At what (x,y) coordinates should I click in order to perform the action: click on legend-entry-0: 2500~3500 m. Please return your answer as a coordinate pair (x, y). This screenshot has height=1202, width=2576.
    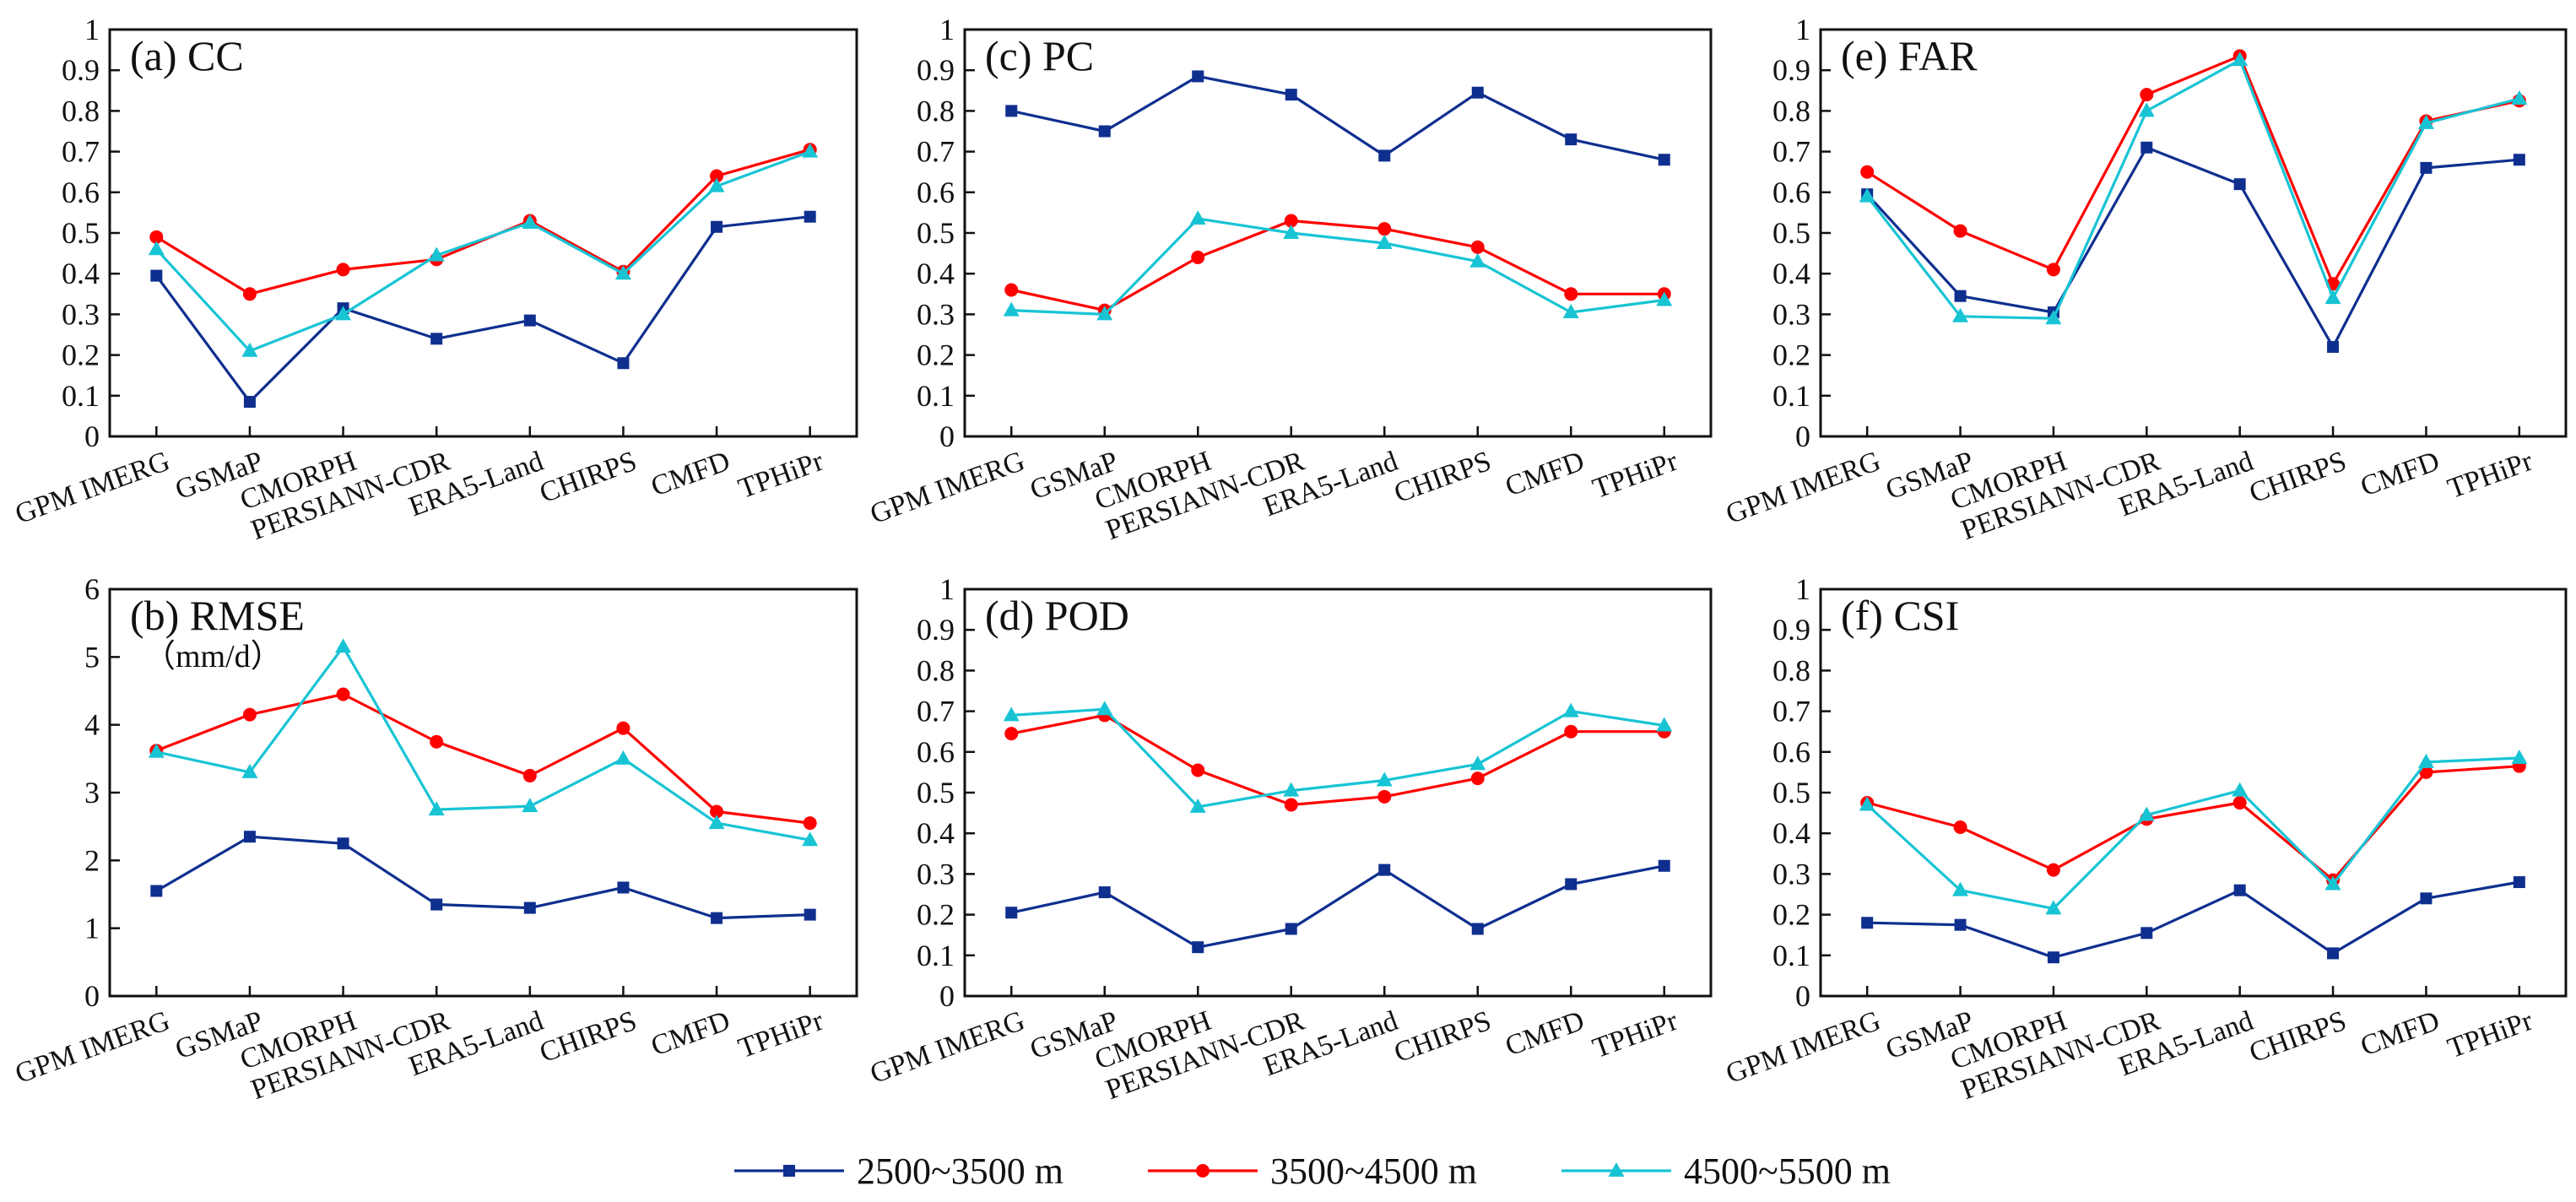
    Looking at the image, I should click on (899, 1171).